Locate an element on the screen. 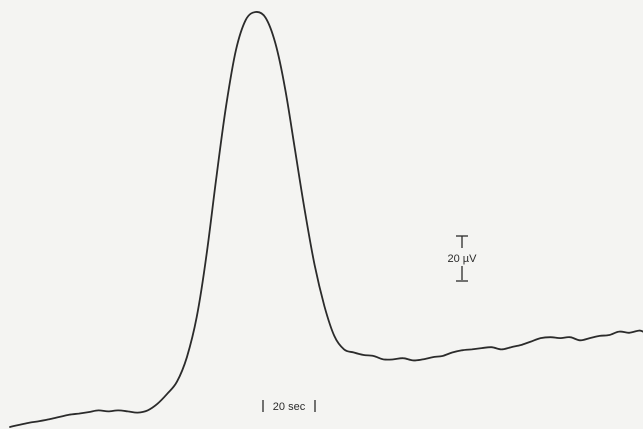 Image resolution: width=643 pixels, height=429 pixels. voltage-scale-label: 20 µV is located at coordinates (463, 259).